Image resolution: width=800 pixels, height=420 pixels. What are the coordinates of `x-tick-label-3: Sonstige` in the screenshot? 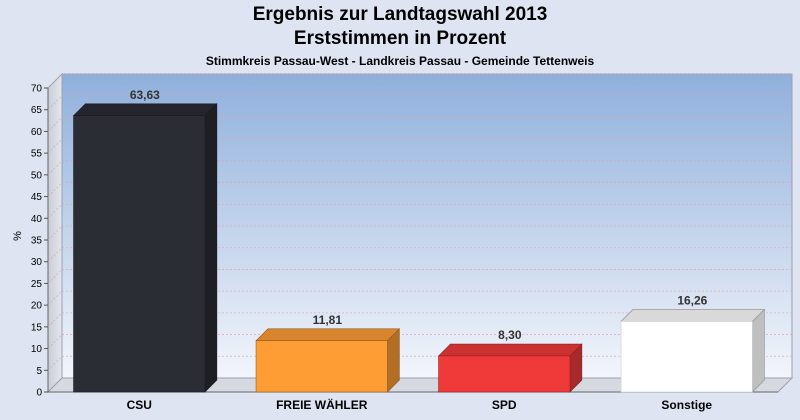 It's located at (686, 405).